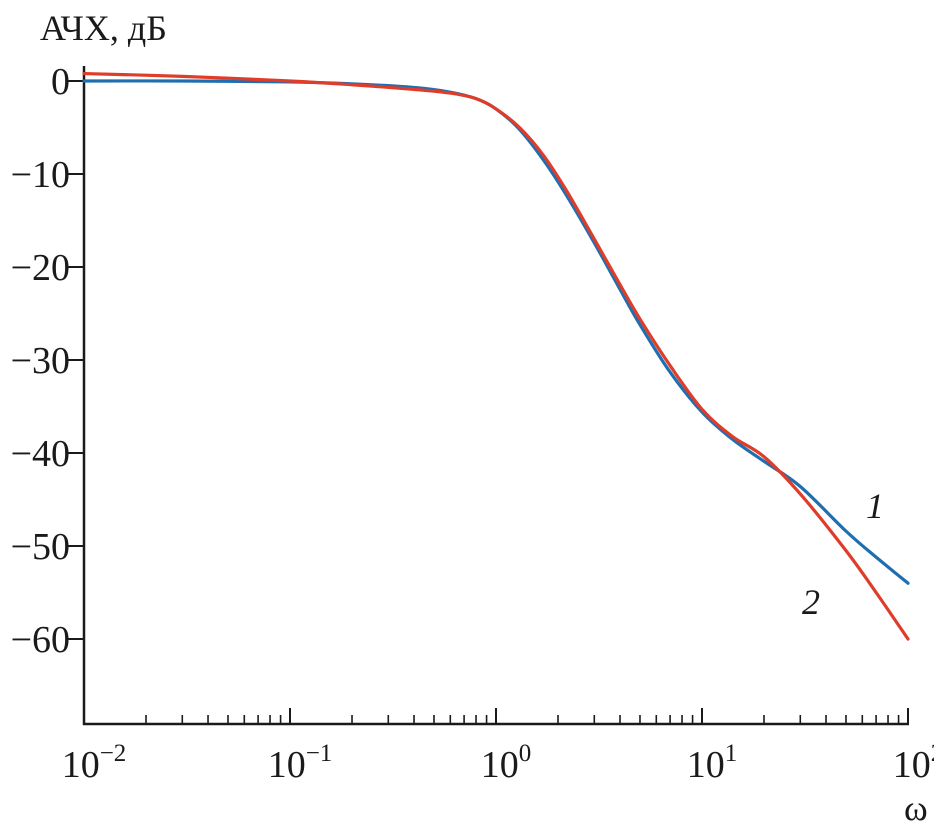 Image resolution: width=934 pixels, height=830 pixels. I want to click on series-label-2: 2, so click(811, 602).